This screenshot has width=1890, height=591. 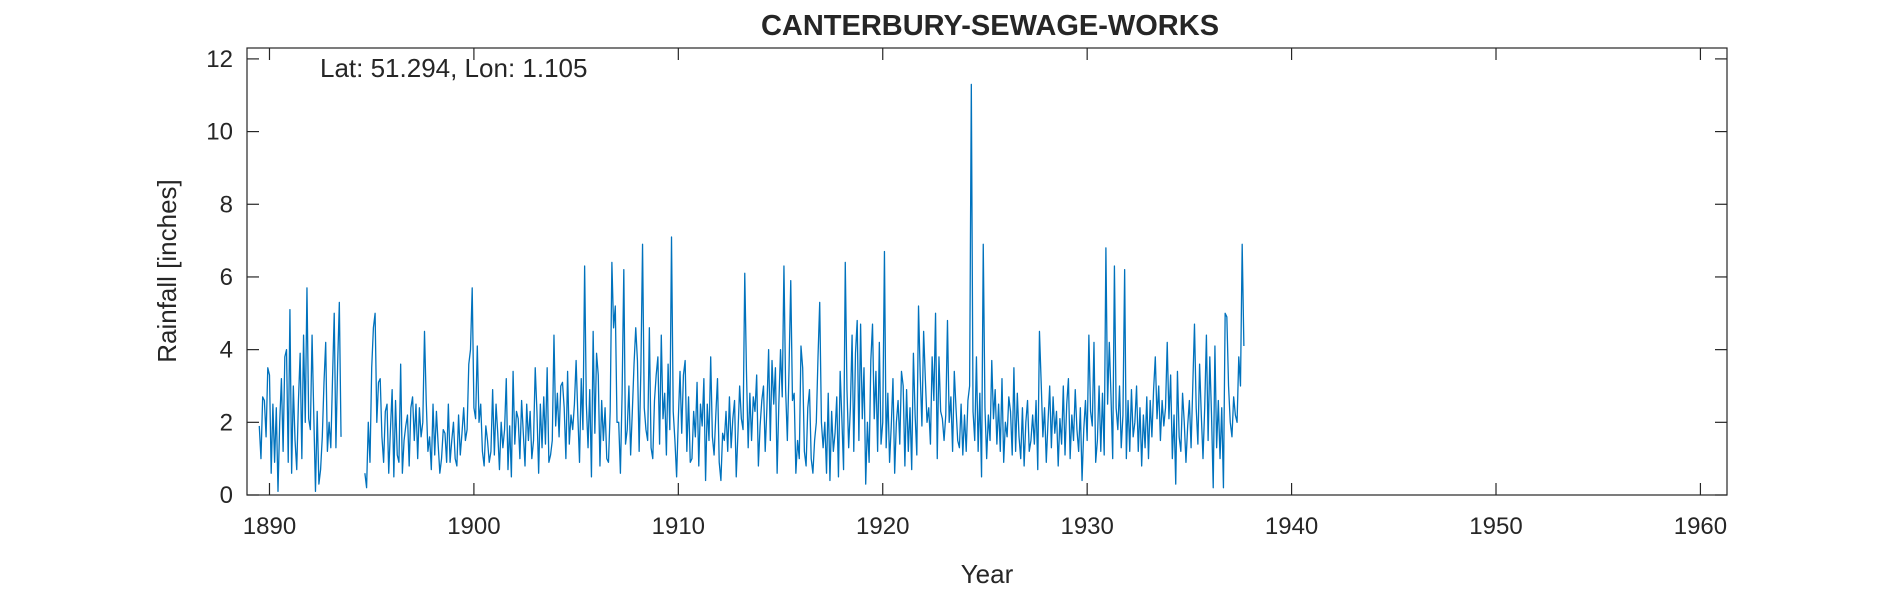 I want to click on x-tick-label: 1930, so click(x=1086, y=526).